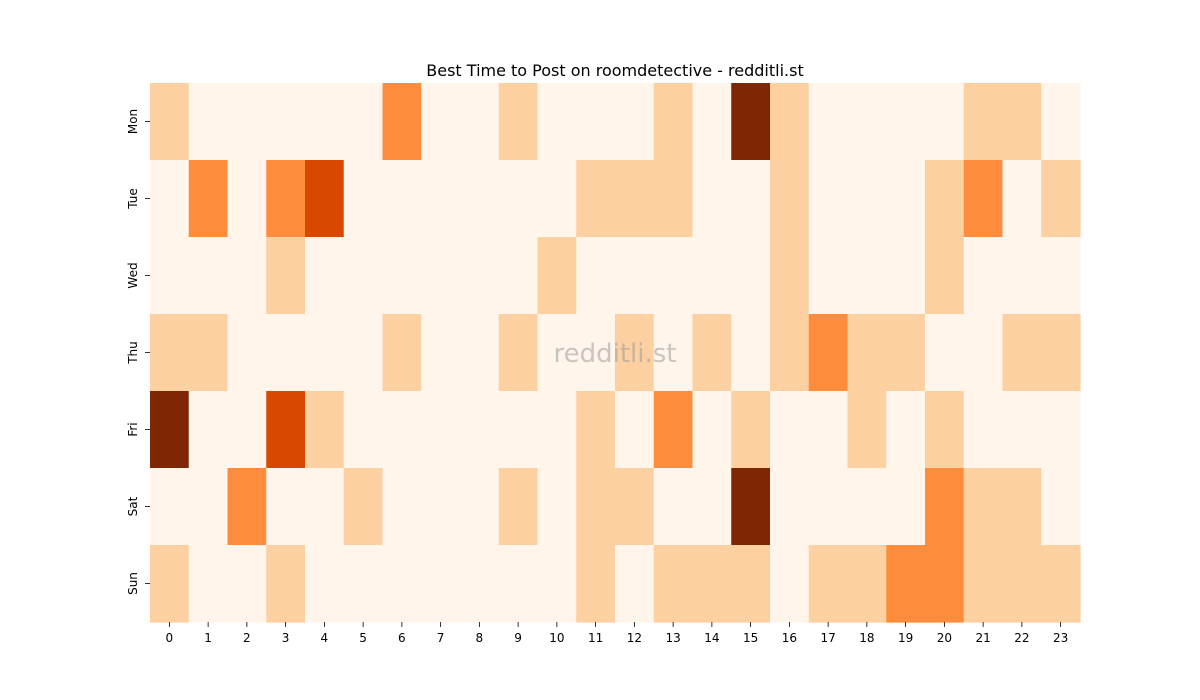 Image resolution: width=1200 pixels, height=700 pixels. What do you see at coordinates (133, 506) in the screenshot?
I see `y-tick-label: Sat` at bounding box center [133, 506].